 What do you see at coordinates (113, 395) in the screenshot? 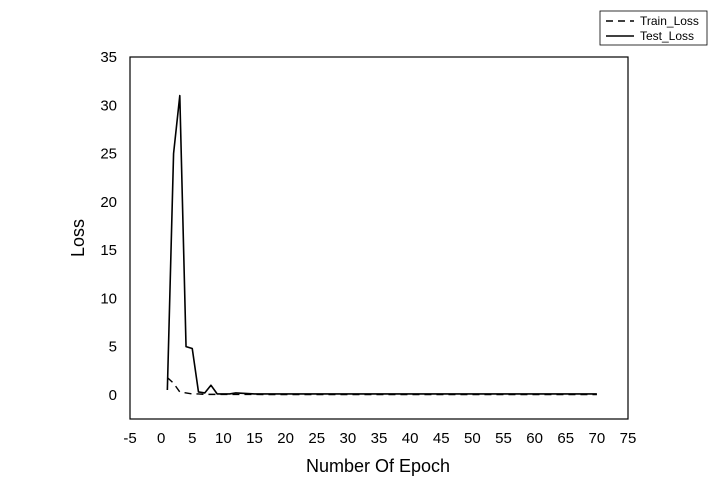
I see `y-tick-label: 0` at bounding box center [113, 395].